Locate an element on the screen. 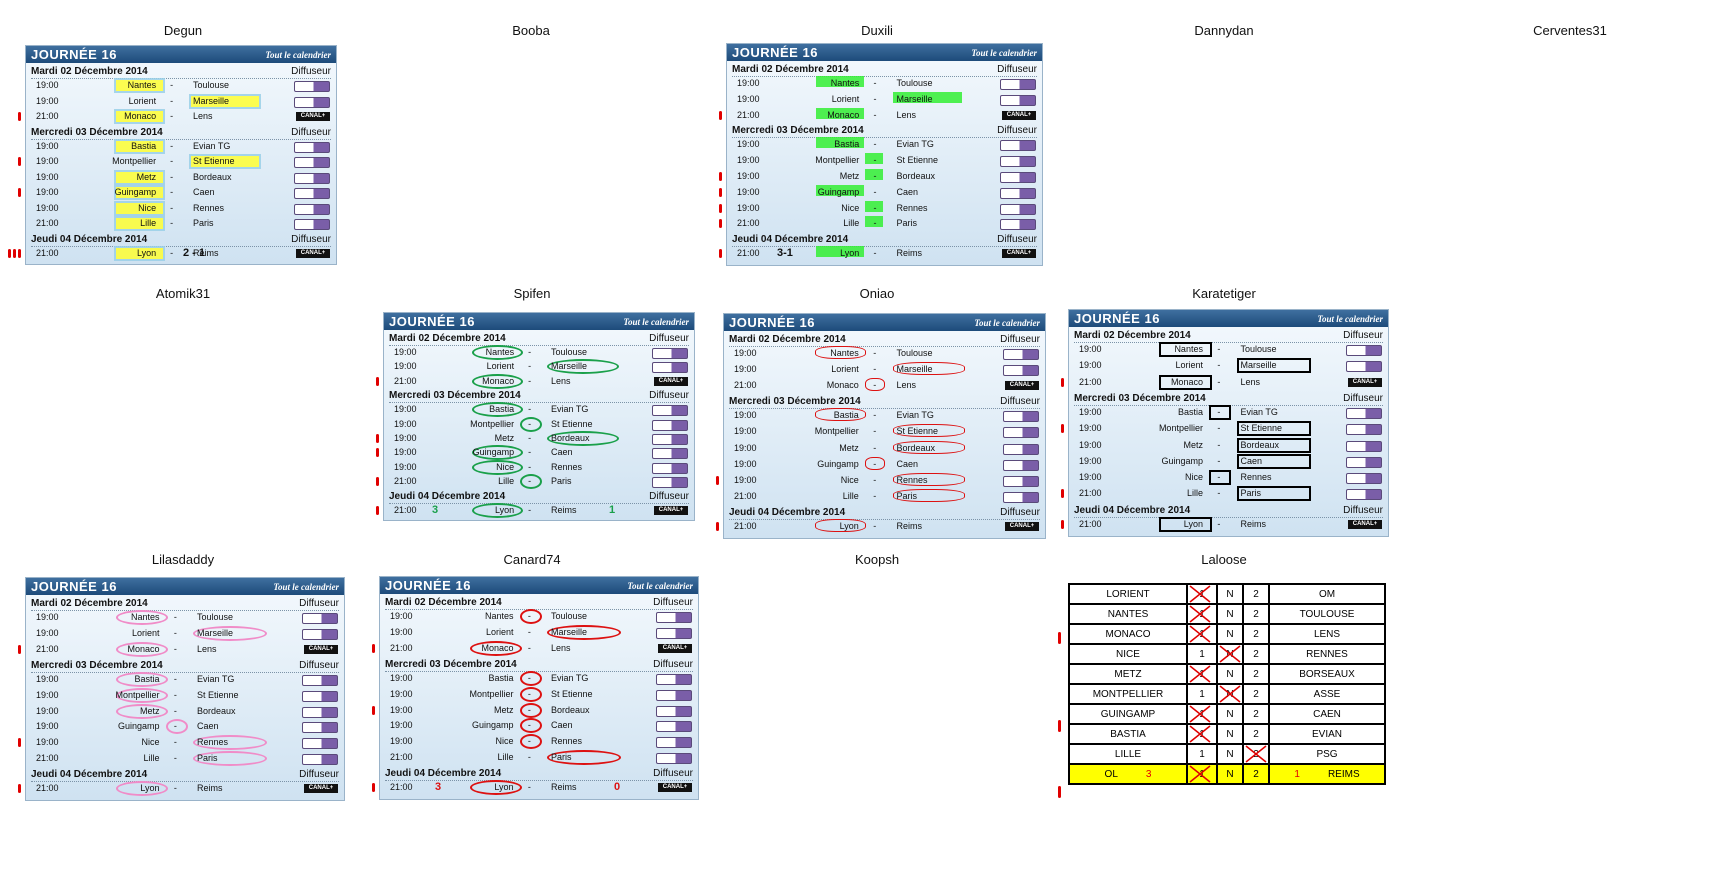 The image size is (1728, 872). day-label: Mardi 02 Décembre 2014 Diffuseur is located at coordinates (181, 72).